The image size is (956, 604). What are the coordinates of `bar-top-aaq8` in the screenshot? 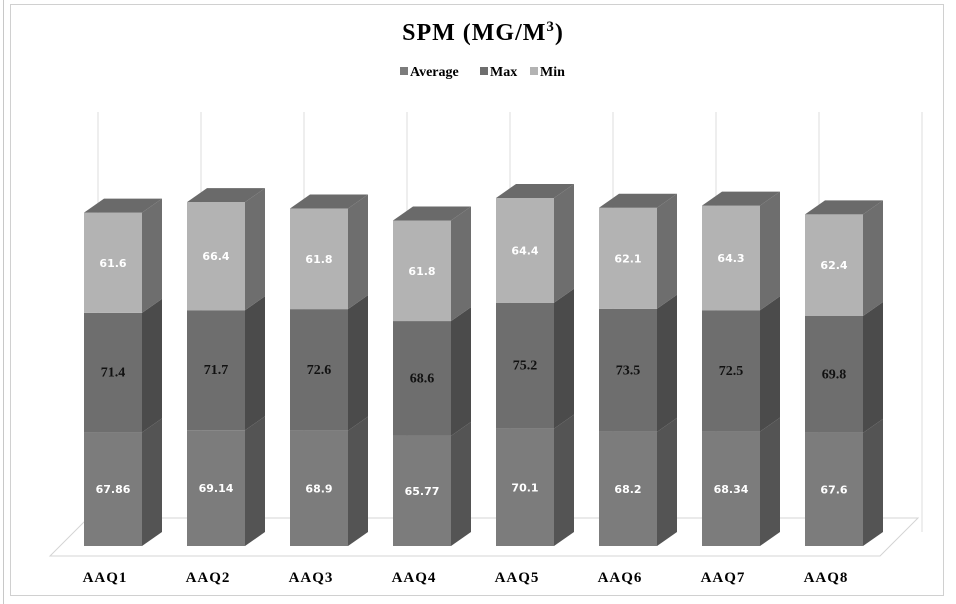 It's located at (844, 207).